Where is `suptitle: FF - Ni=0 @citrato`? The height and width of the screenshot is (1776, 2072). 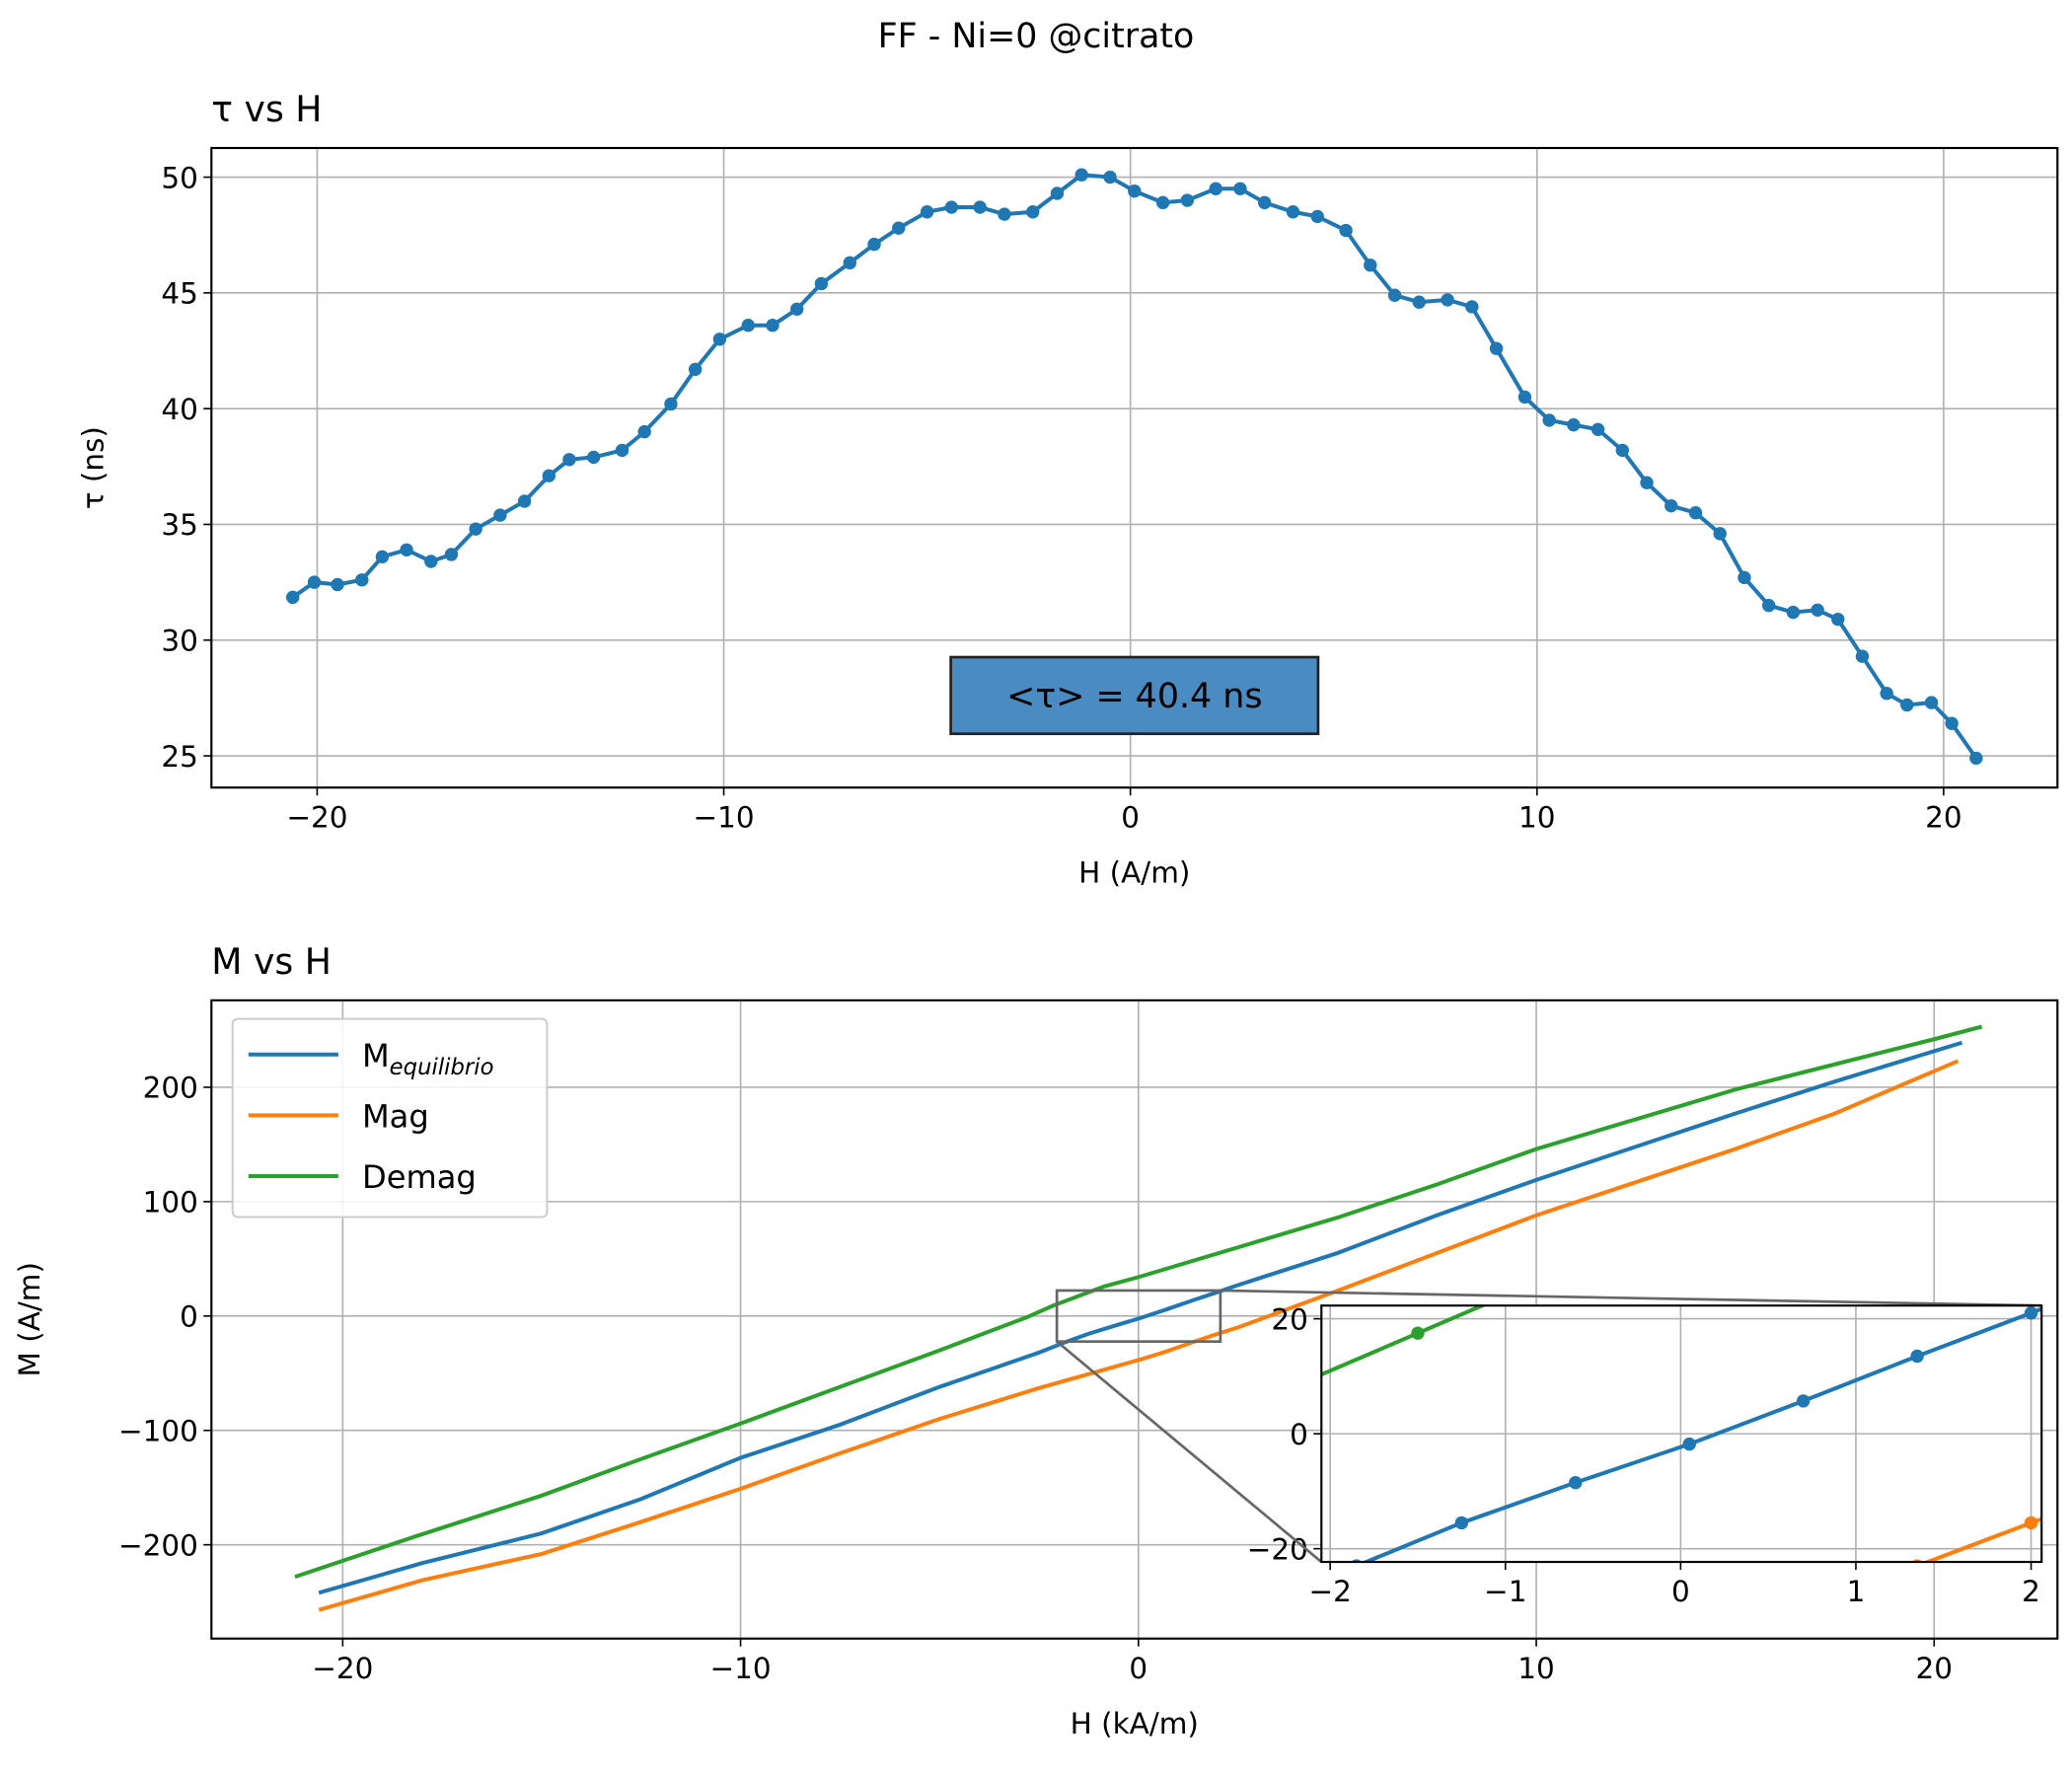
suptitle: FF - Ni=0 @citrato is located at coordinates (1037, 37).